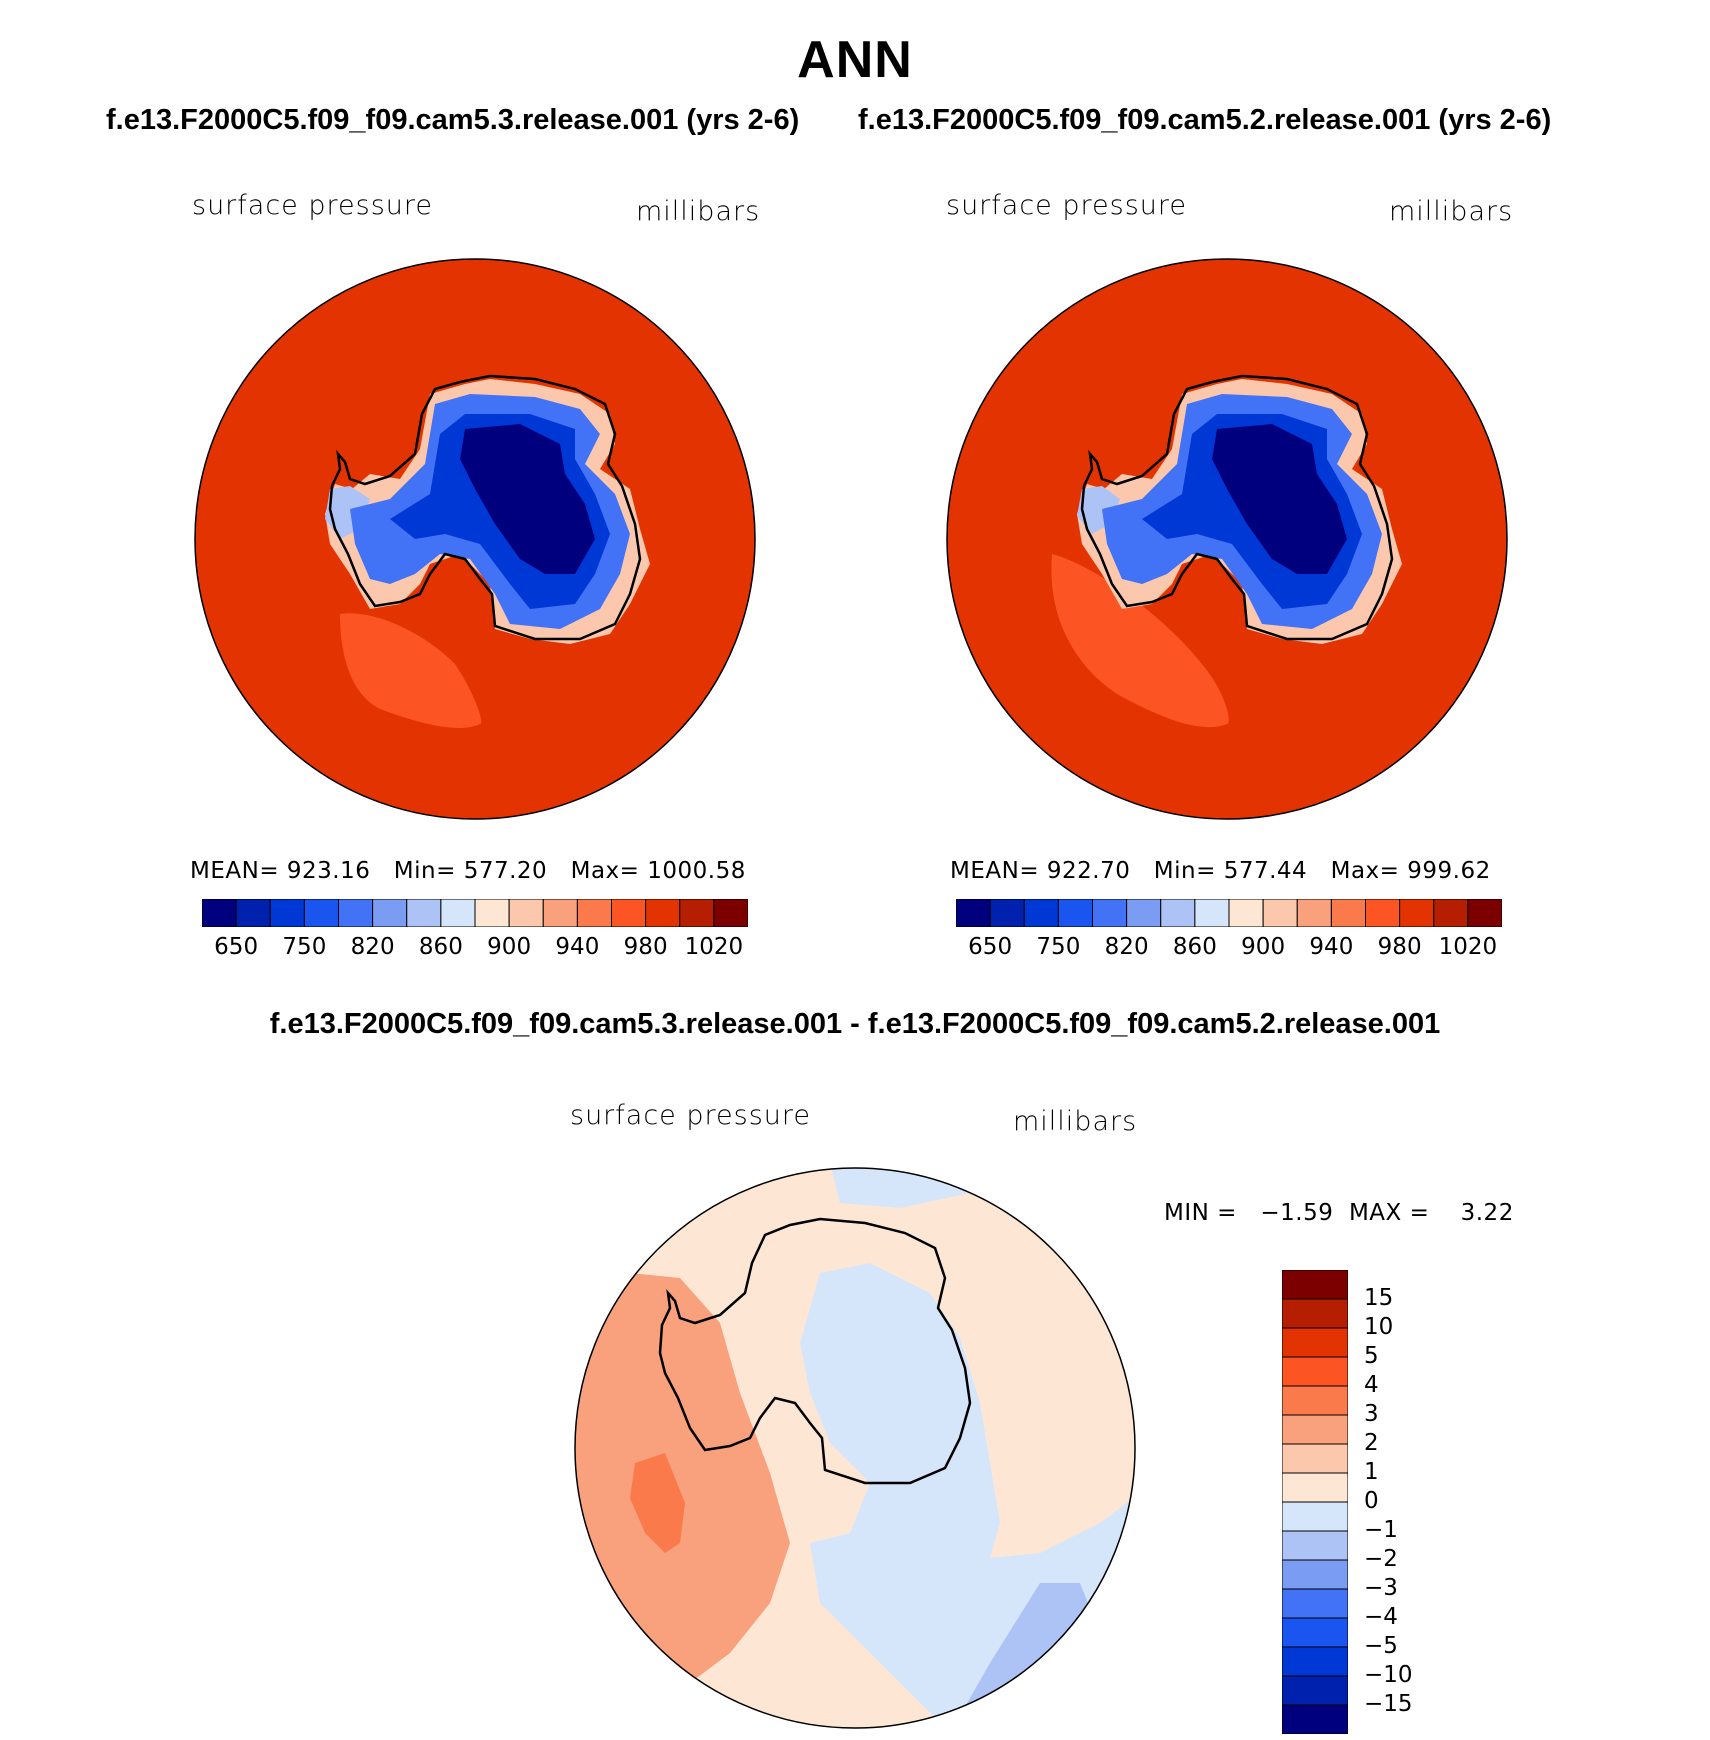 Image resolution: width=1710 pixels, height=1740 pixels. Describe the element at coordinates (1075, 1121) in the screenshot. I see `diff-units-label: millibars` at that location.